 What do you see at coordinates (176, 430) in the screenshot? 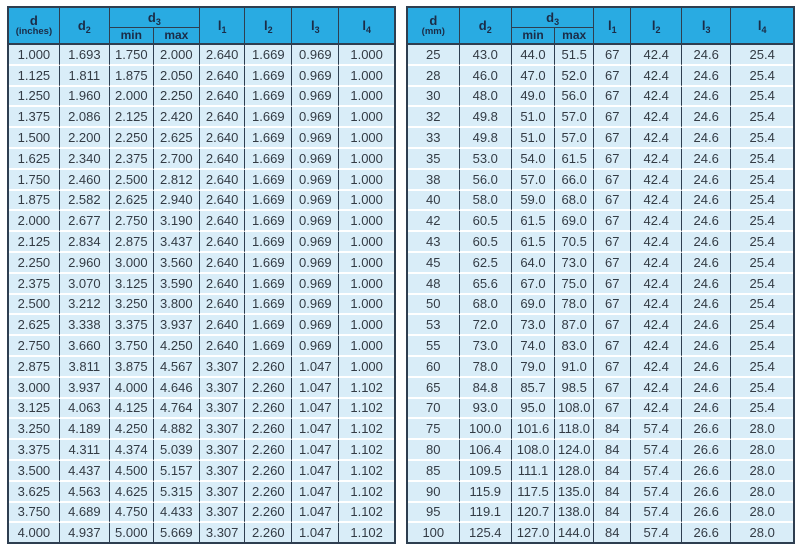
I see `table-cell: 4.882` at bounding box center [176, 430].